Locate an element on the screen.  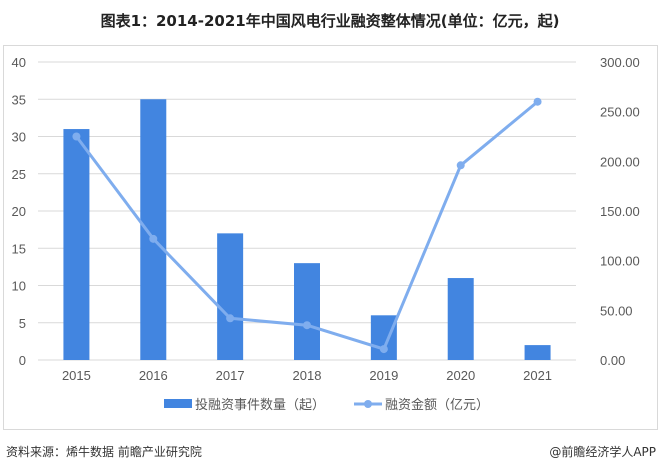
left-axis-tick: 40 is located at coordinates (19, 62).